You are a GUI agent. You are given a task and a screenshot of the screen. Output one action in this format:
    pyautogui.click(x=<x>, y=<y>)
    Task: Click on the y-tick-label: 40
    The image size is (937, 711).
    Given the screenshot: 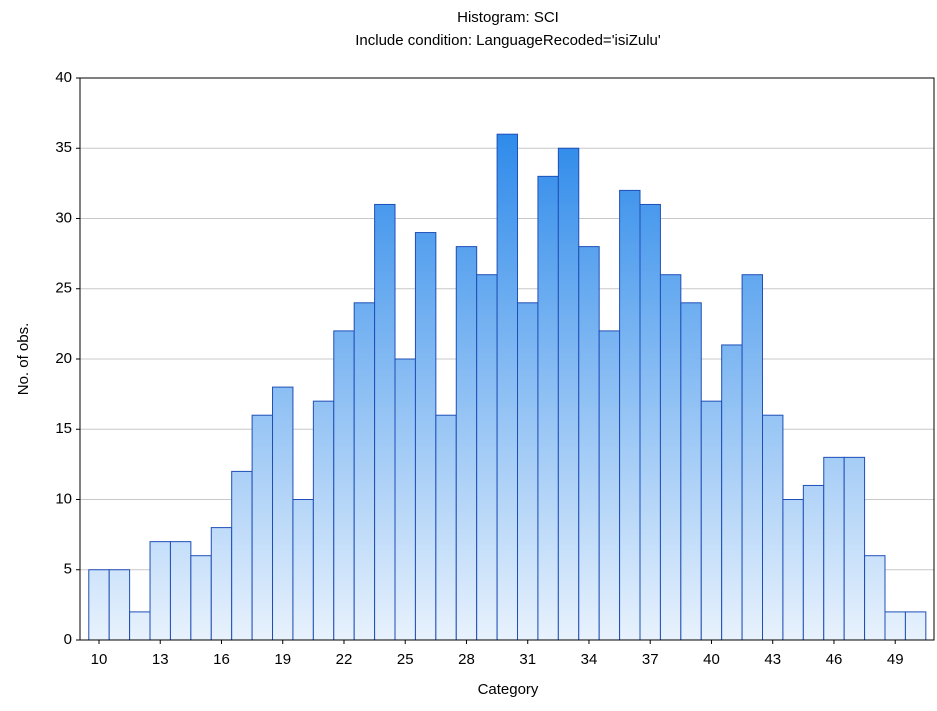 What is the action you would take?
    pyautogui.click(x=63, y=77)
    